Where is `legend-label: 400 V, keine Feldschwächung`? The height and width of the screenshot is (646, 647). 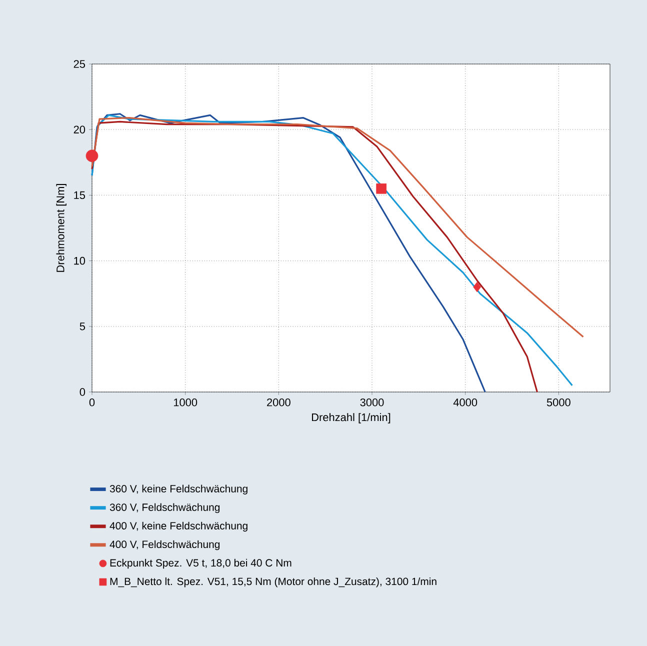 legend-label: 400 V, keine Feldschwächung is located at coordinates (179, 527).